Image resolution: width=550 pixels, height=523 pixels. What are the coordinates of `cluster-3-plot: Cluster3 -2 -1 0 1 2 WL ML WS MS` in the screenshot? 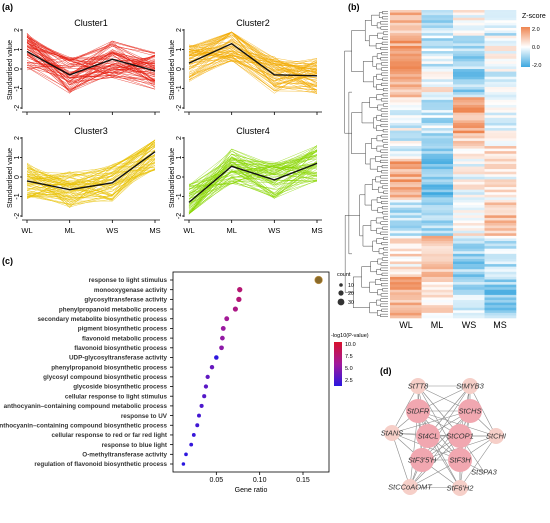 It's located at (87, 180).